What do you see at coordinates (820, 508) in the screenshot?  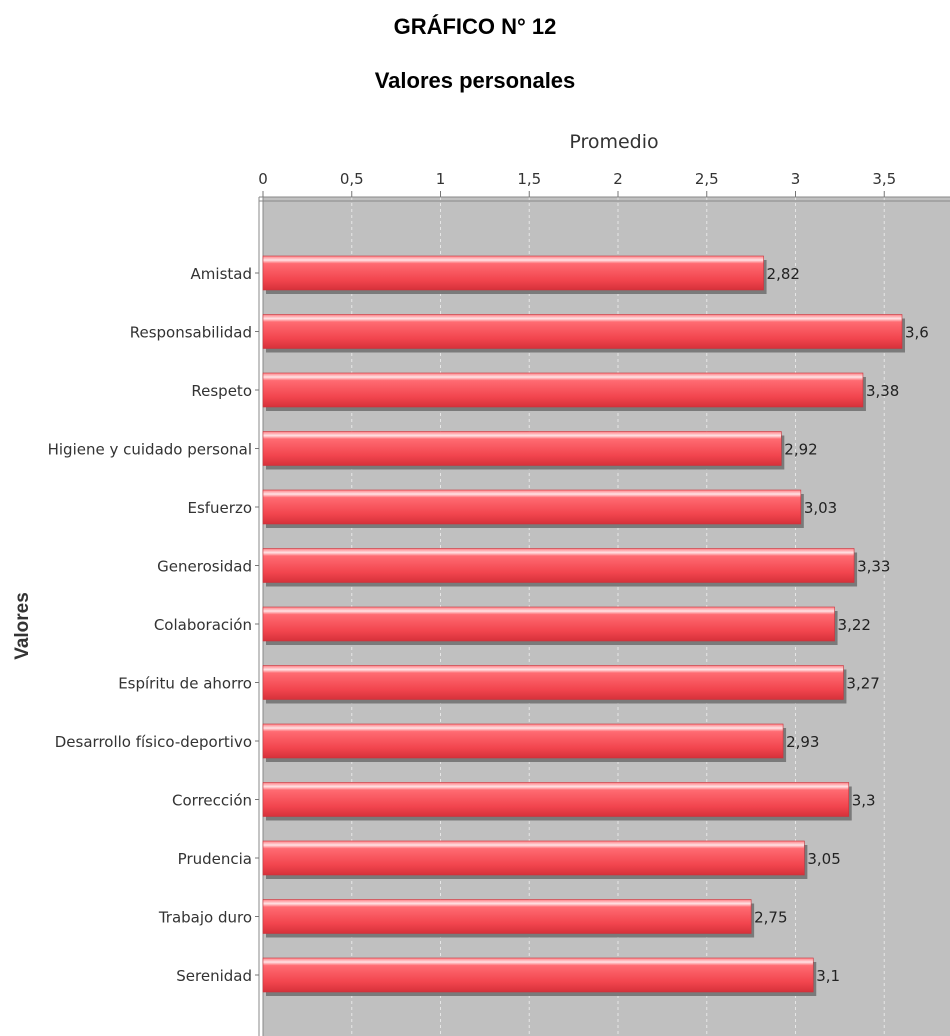 I see `value-label: 3,03` at bounding box center [820, 508].